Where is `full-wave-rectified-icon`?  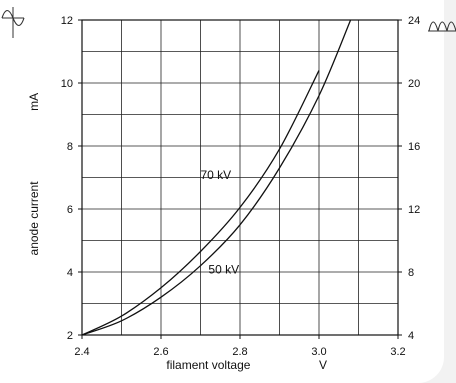
full-wave-rectified-icon is located at coordinates (442, 26).